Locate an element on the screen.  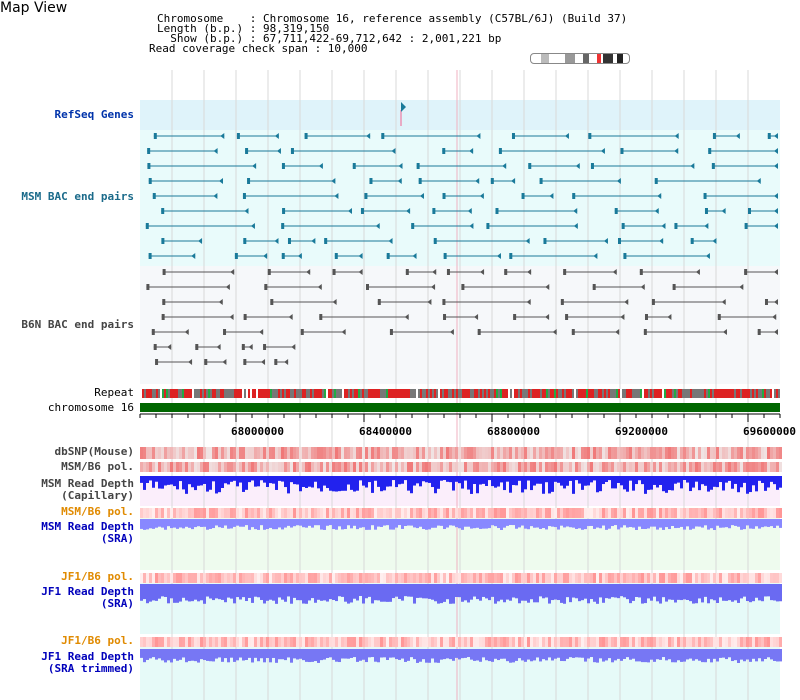
track-label-refseq: RefSeq Genes is located at coordinates (94, 114).